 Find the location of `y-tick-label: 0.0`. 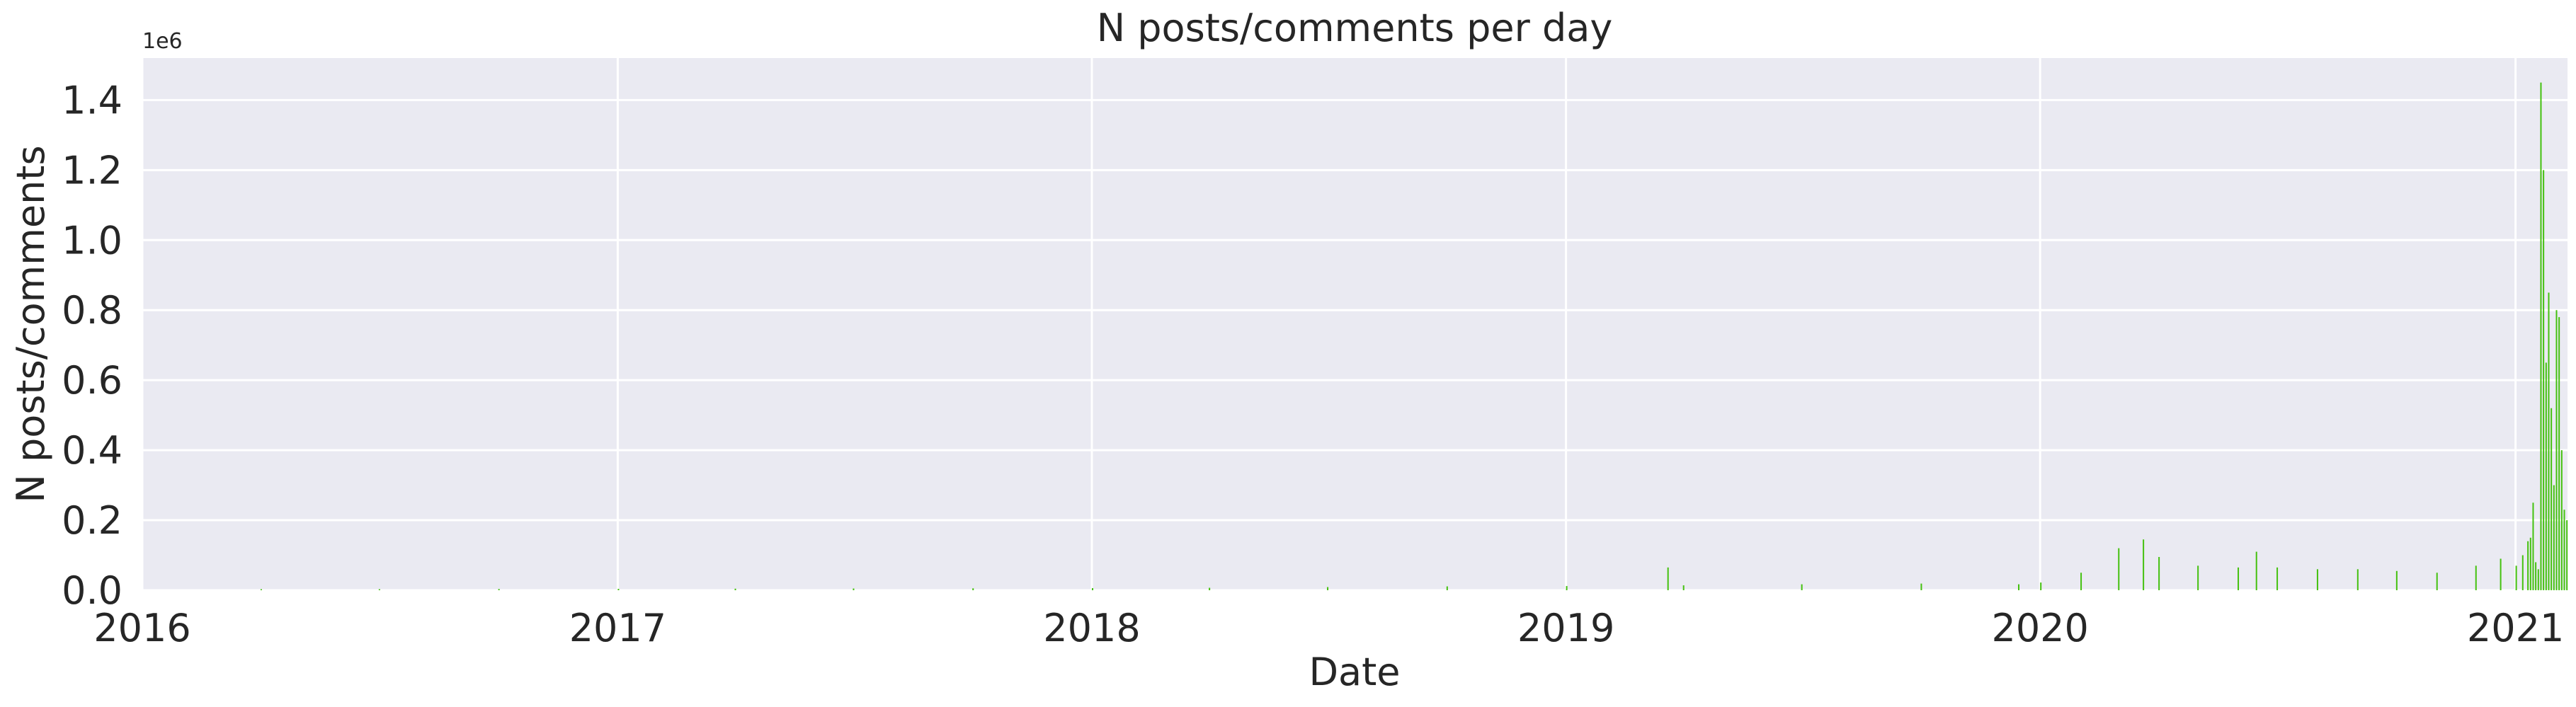

y-tick-label: 0.0 is located at coordinates (92, 590).